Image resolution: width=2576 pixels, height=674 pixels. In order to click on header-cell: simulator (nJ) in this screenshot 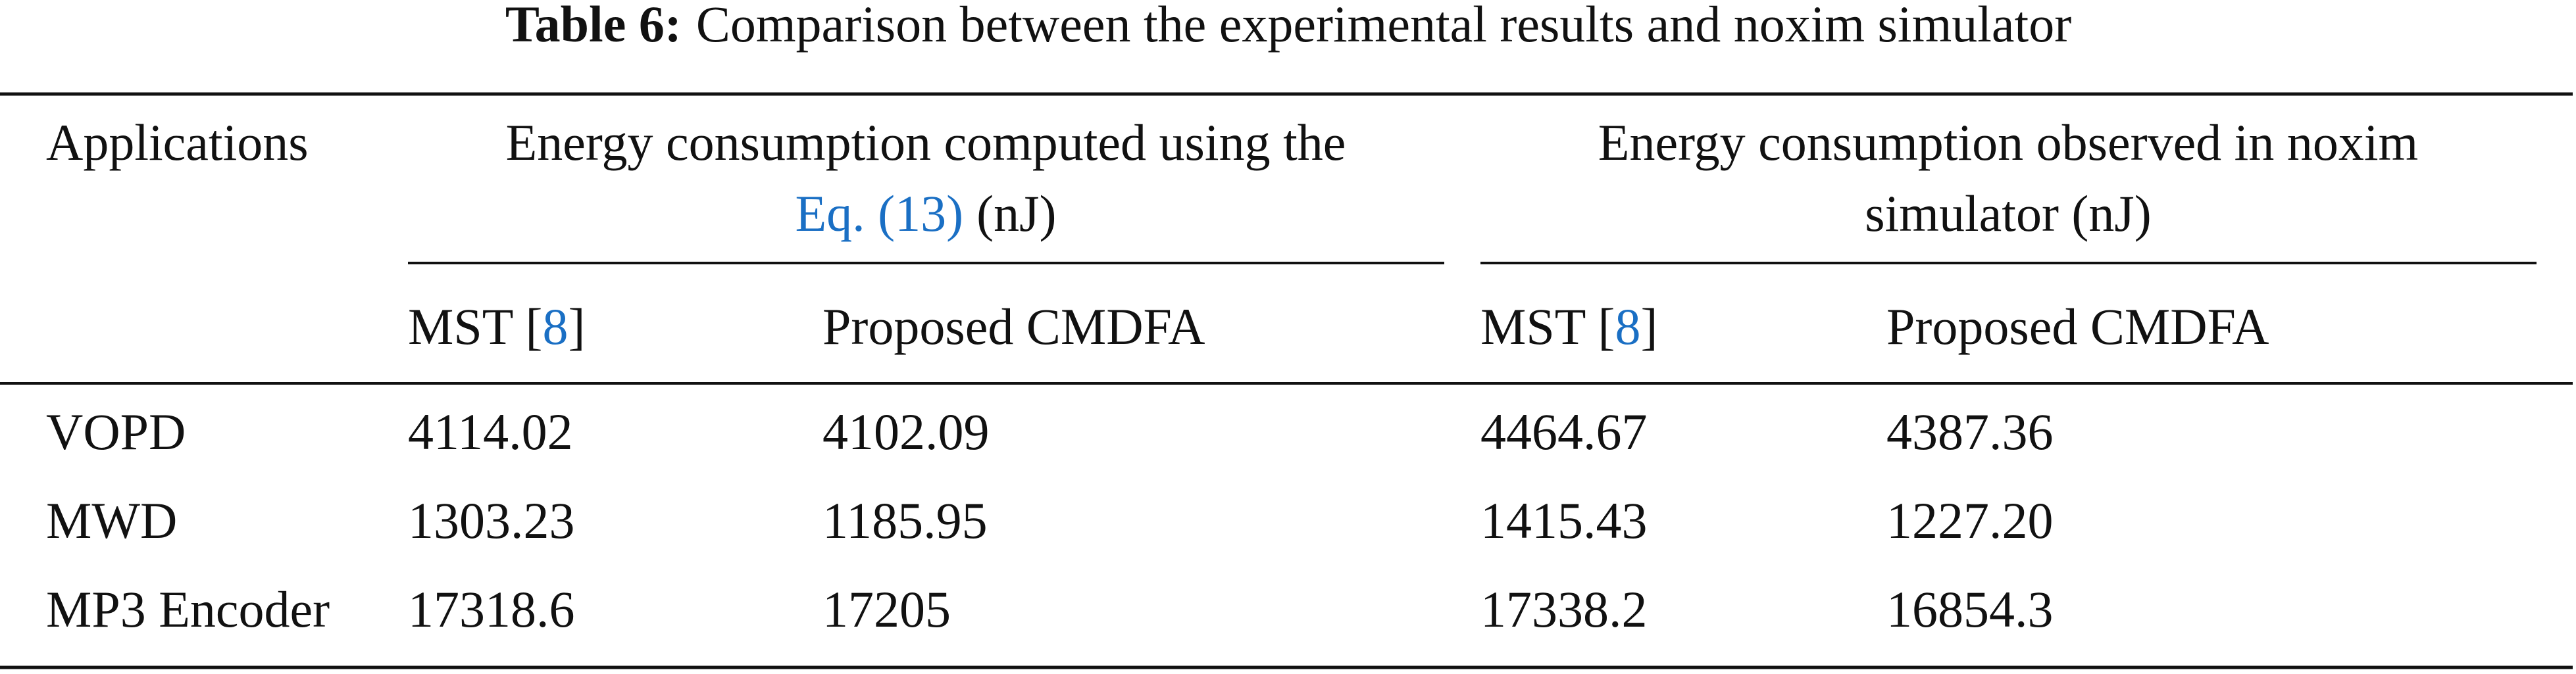, I will do `click(2008, 214)`.